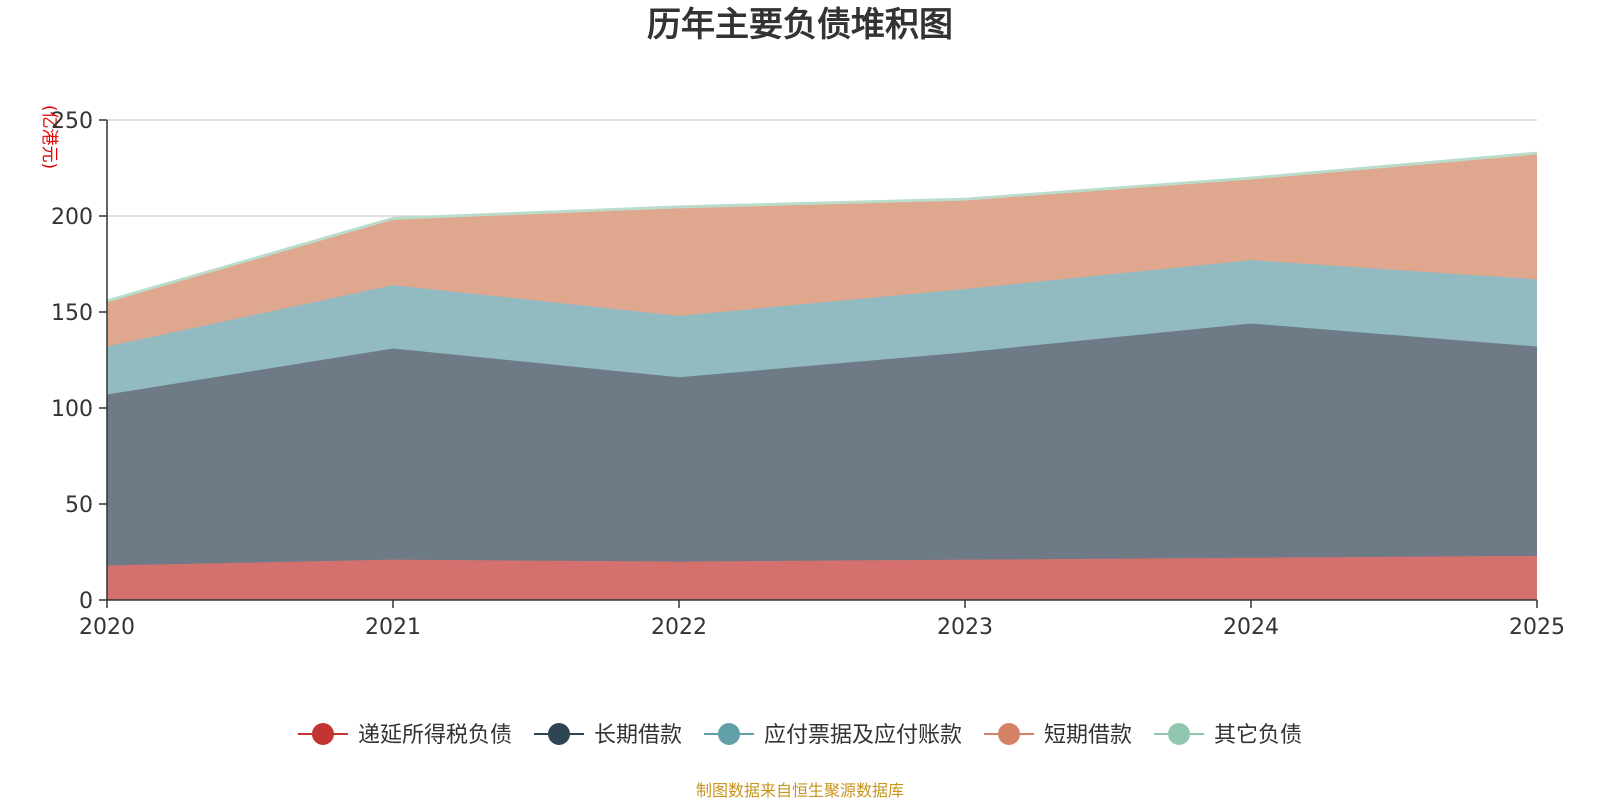  I want to click on y-tick-label: 200, so click(72, 217).